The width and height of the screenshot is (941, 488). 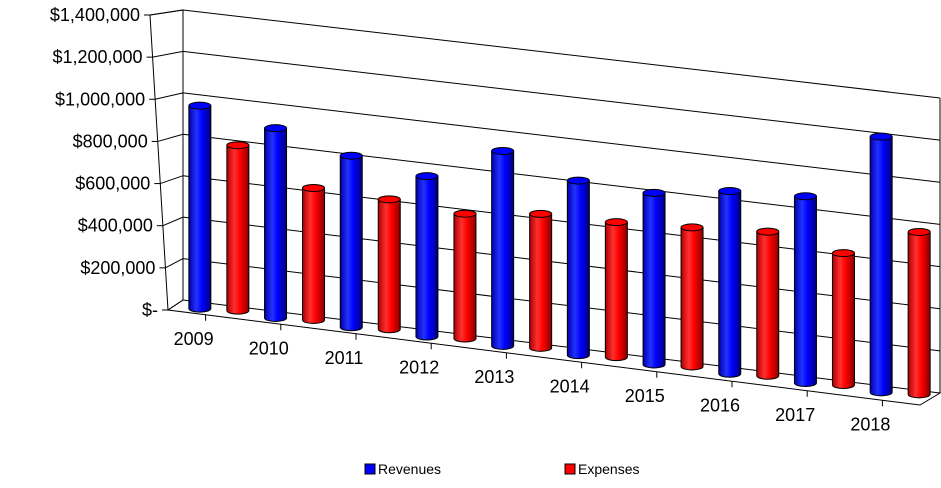 I want to click on y-tick-label: $1,000,000, so click(x=100, y=99).